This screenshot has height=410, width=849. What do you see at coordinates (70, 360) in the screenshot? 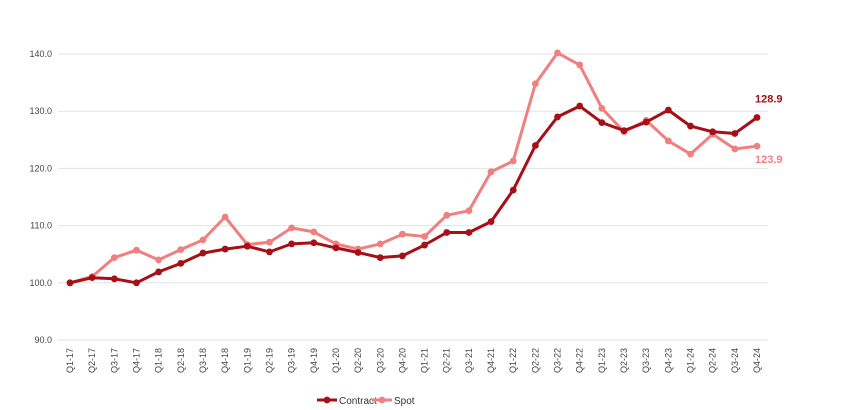
I see `x-tick-label: Q1-17` at bounding box center [70, 360].